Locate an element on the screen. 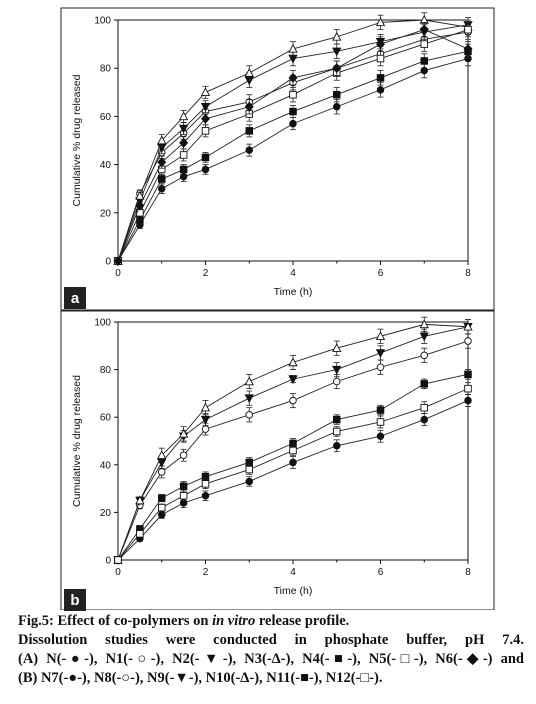  caption-title-prefix: Fig.5: Effect of co-polymers on is located at coordinates (115, 621).